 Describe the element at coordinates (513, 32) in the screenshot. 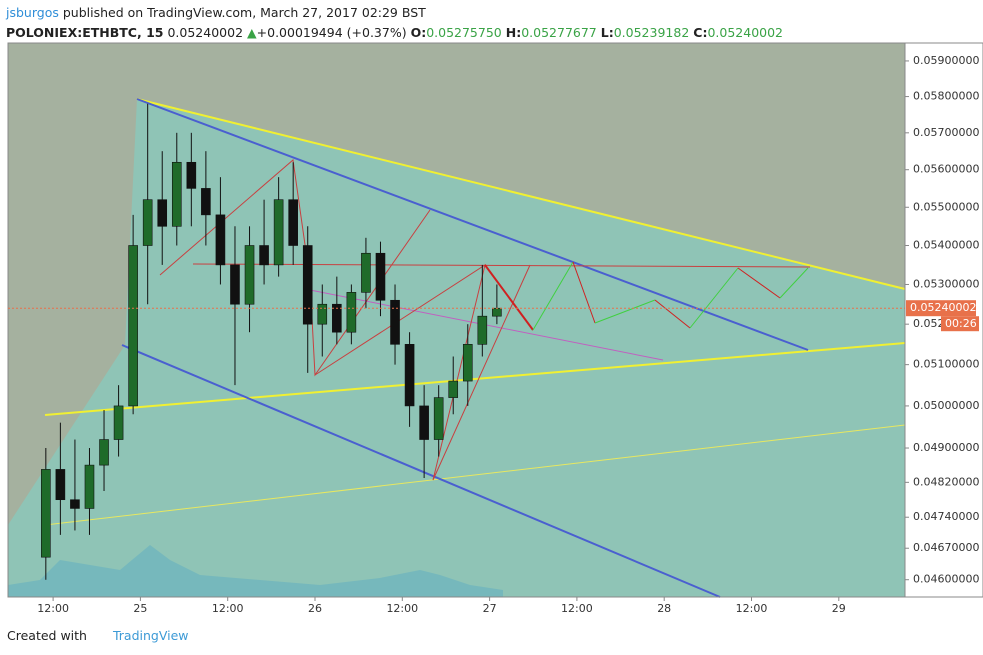

I see `h-label: H:` at that location.